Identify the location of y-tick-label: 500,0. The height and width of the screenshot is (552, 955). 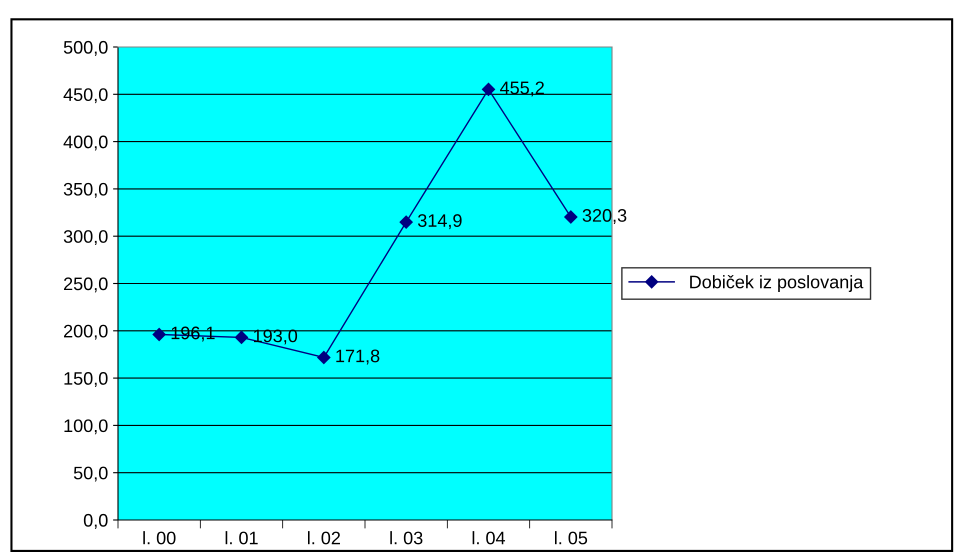
(86, 48).